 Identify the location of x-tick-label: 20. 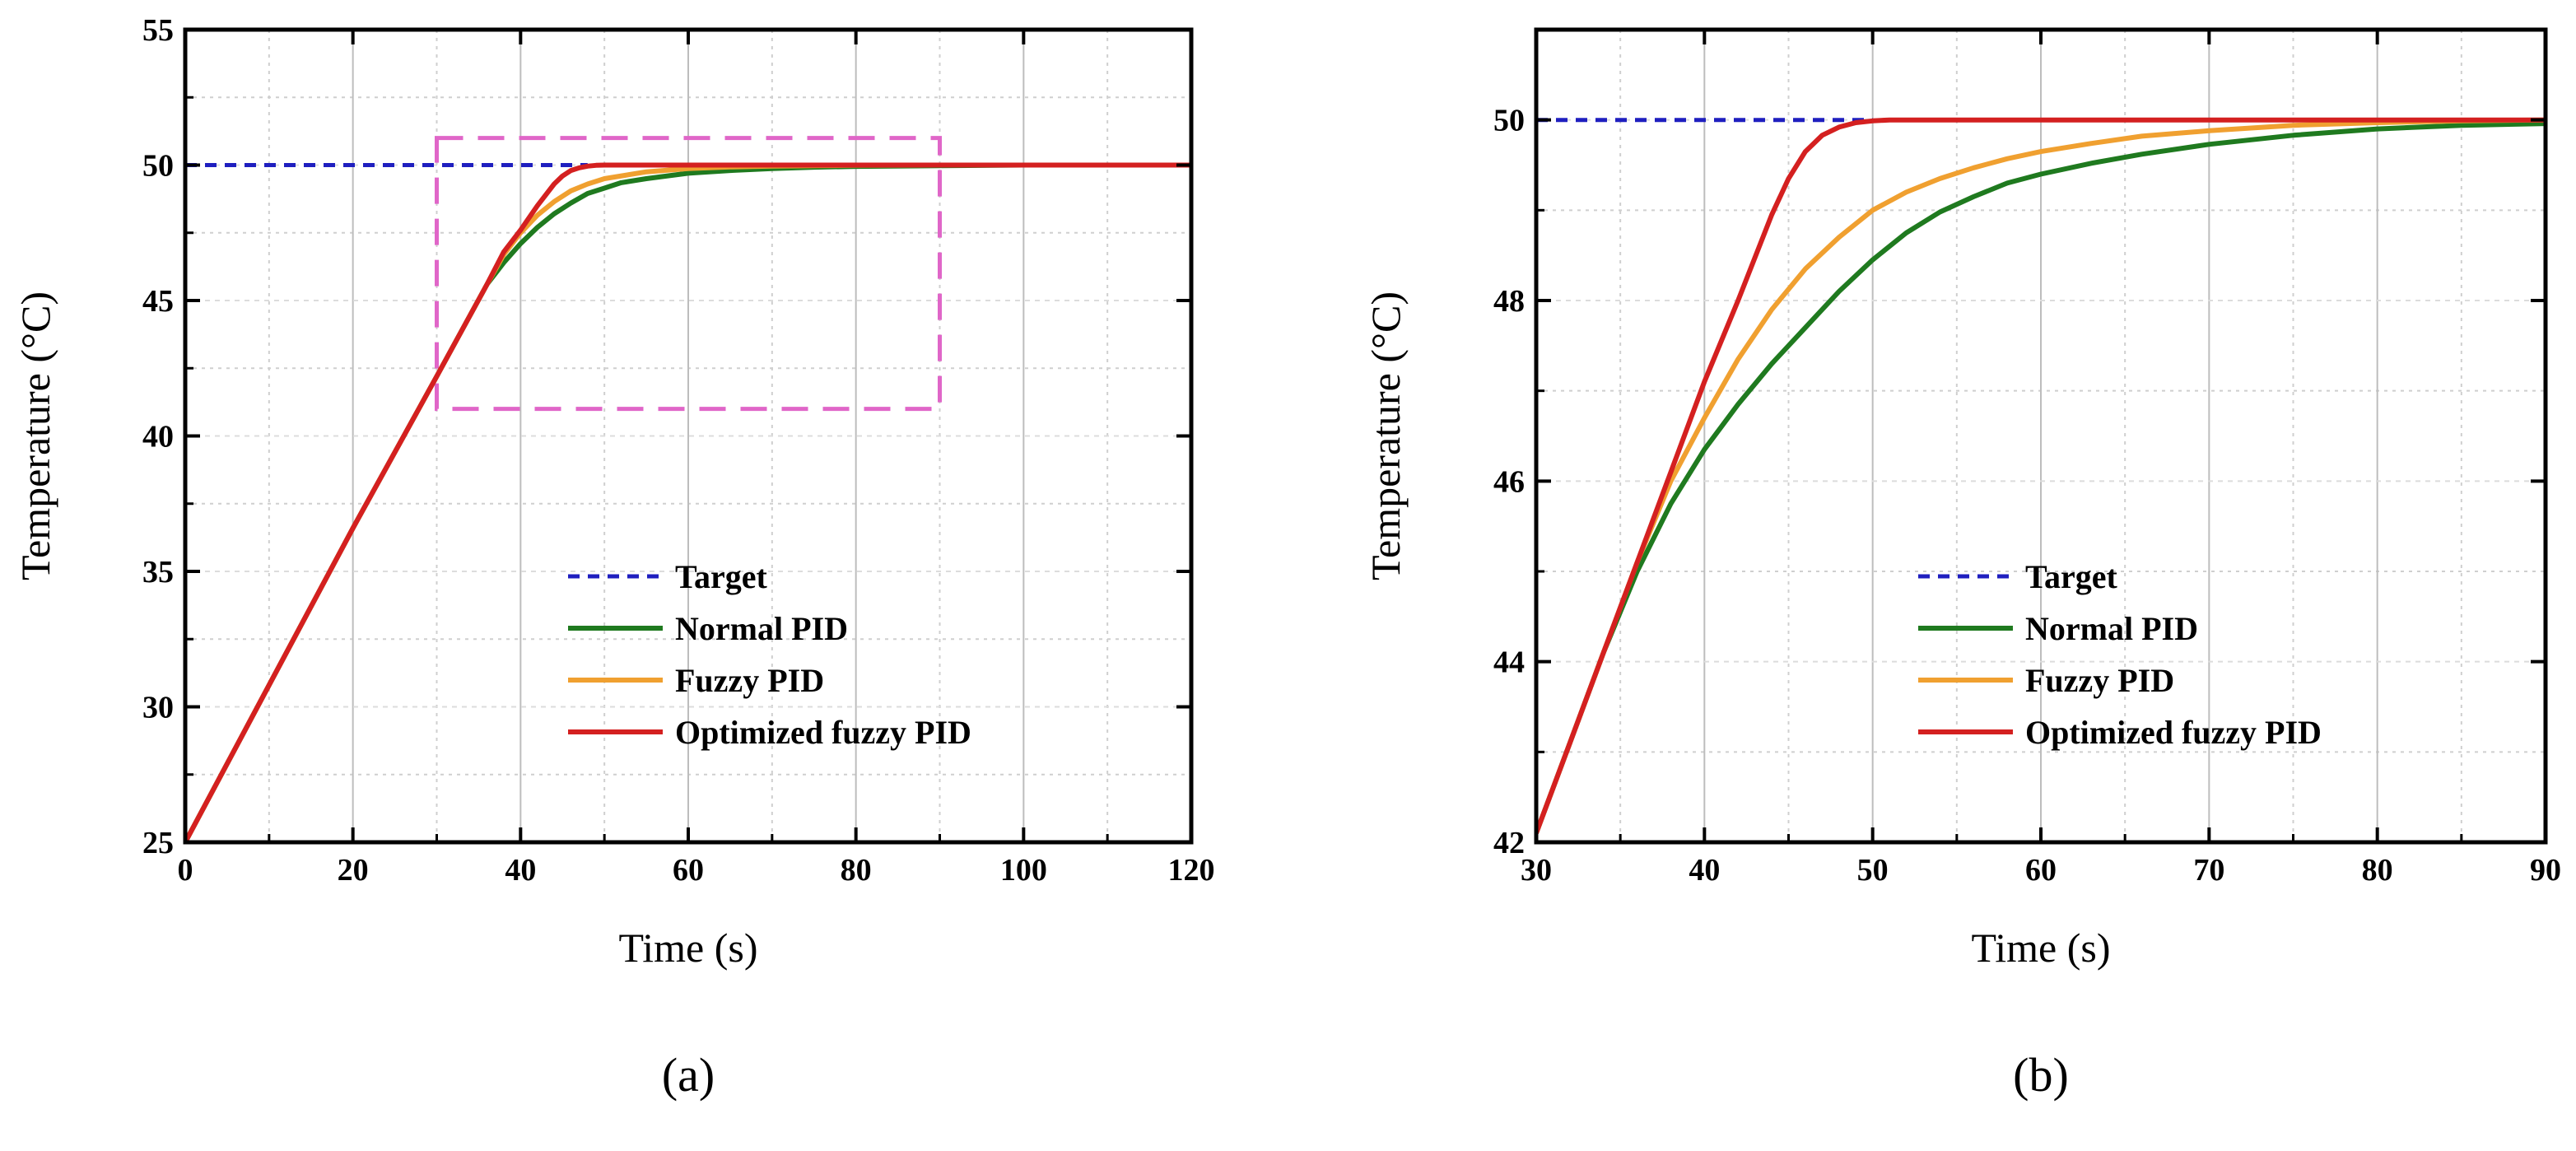
(353, 871).